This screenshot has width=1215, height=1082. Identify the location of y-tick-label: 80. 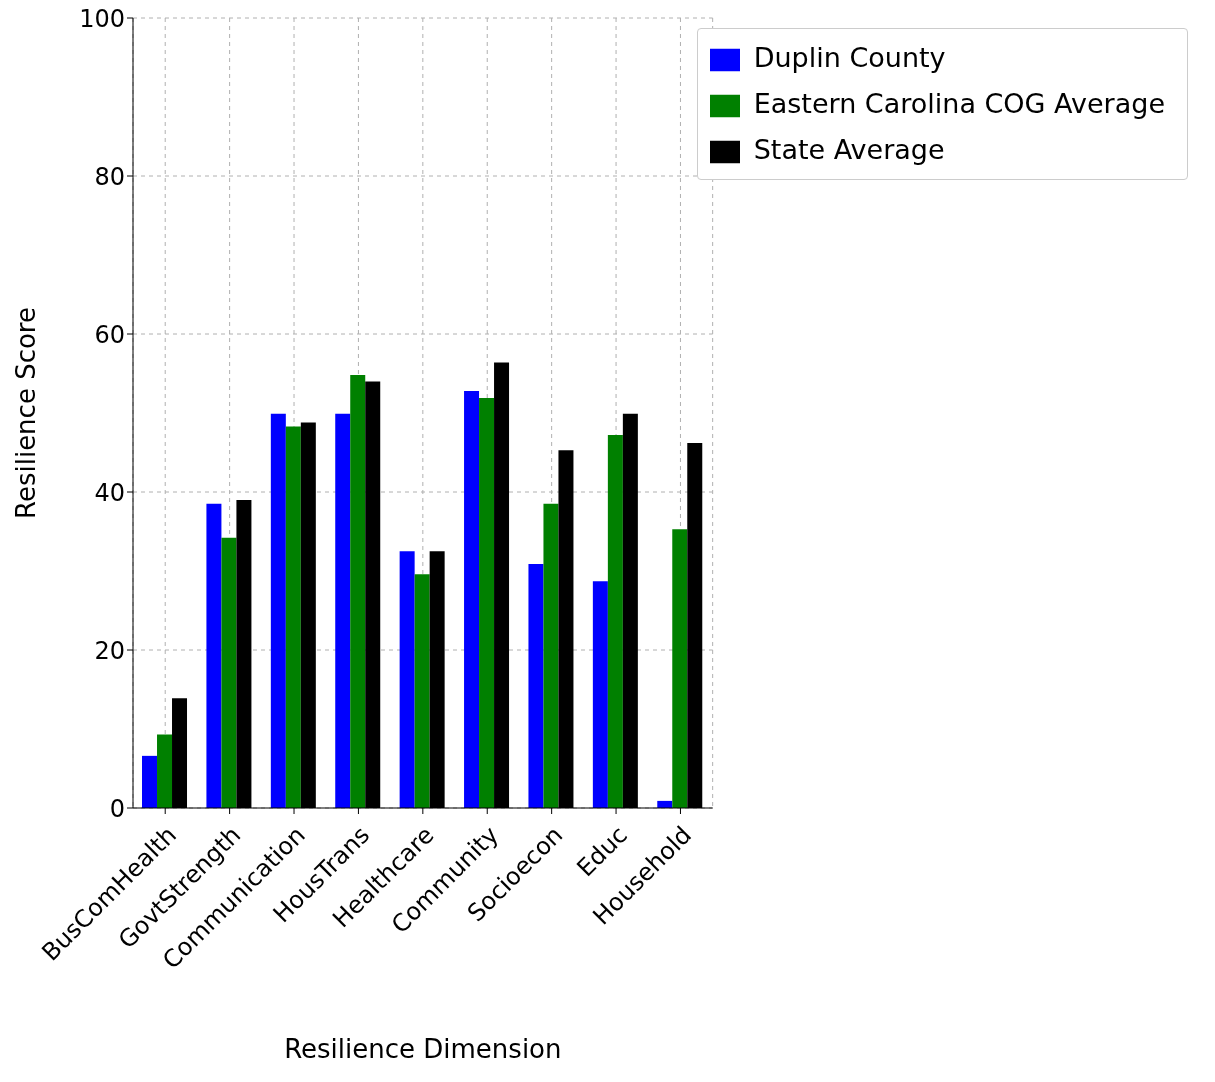
(109, 176).